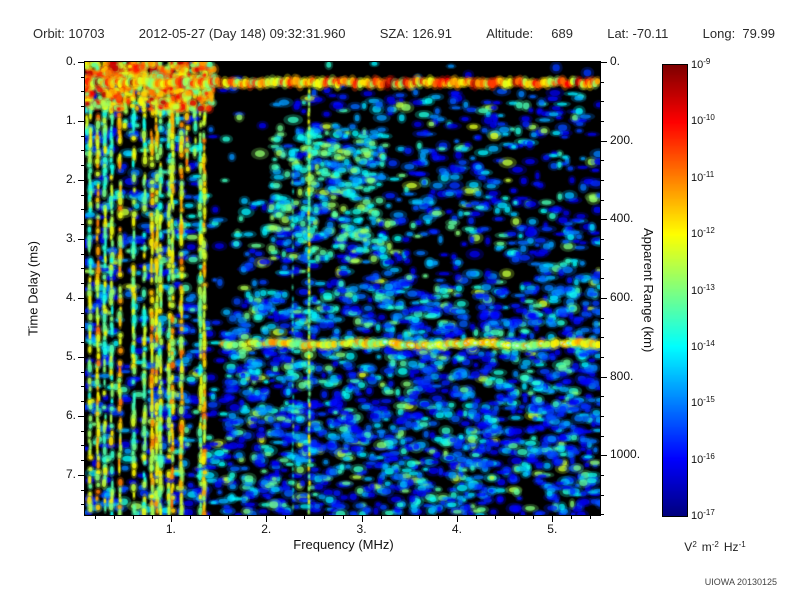 This screenshot has width=800, height=600. What do you see at coordinates (622, 218) in the screenshot?
I see `range-tick-label: 400.` at bounding box center [622, 218].